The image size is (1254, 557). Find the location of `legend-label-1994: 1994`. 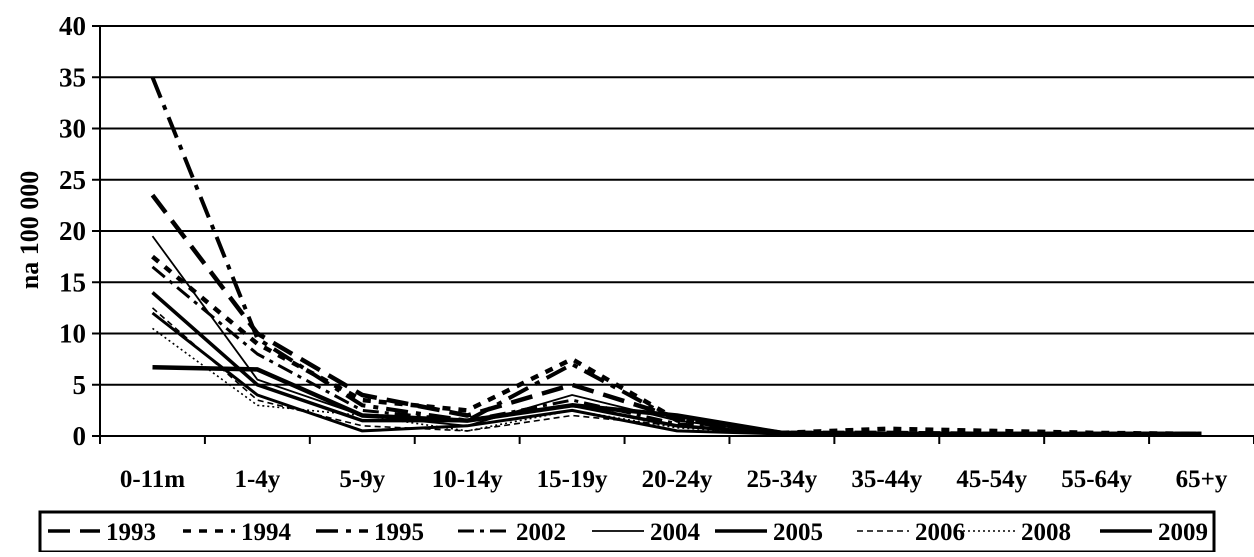

legend-label-1994: 1994 is located at coordinates (266, 532).